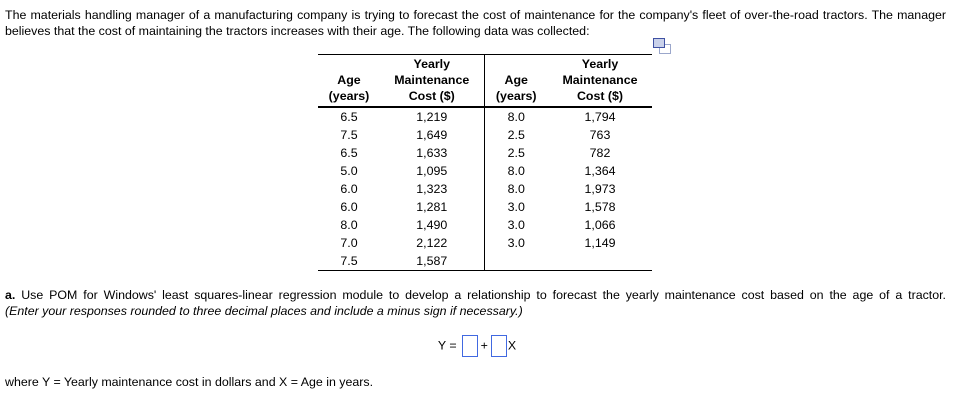 This screenshot has height=417, width=954. Describe the element at coordinates (432, 243) in the screenshot. I see `table-cell: 2,122` at that location.